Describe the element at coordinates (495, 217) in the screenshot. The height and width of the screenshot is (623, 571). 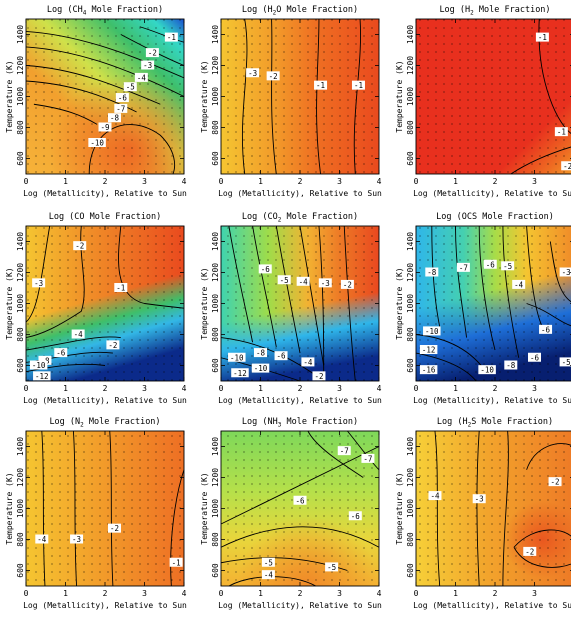
I see `panel-title: Log (OCS Mole Fraction)` at that location.